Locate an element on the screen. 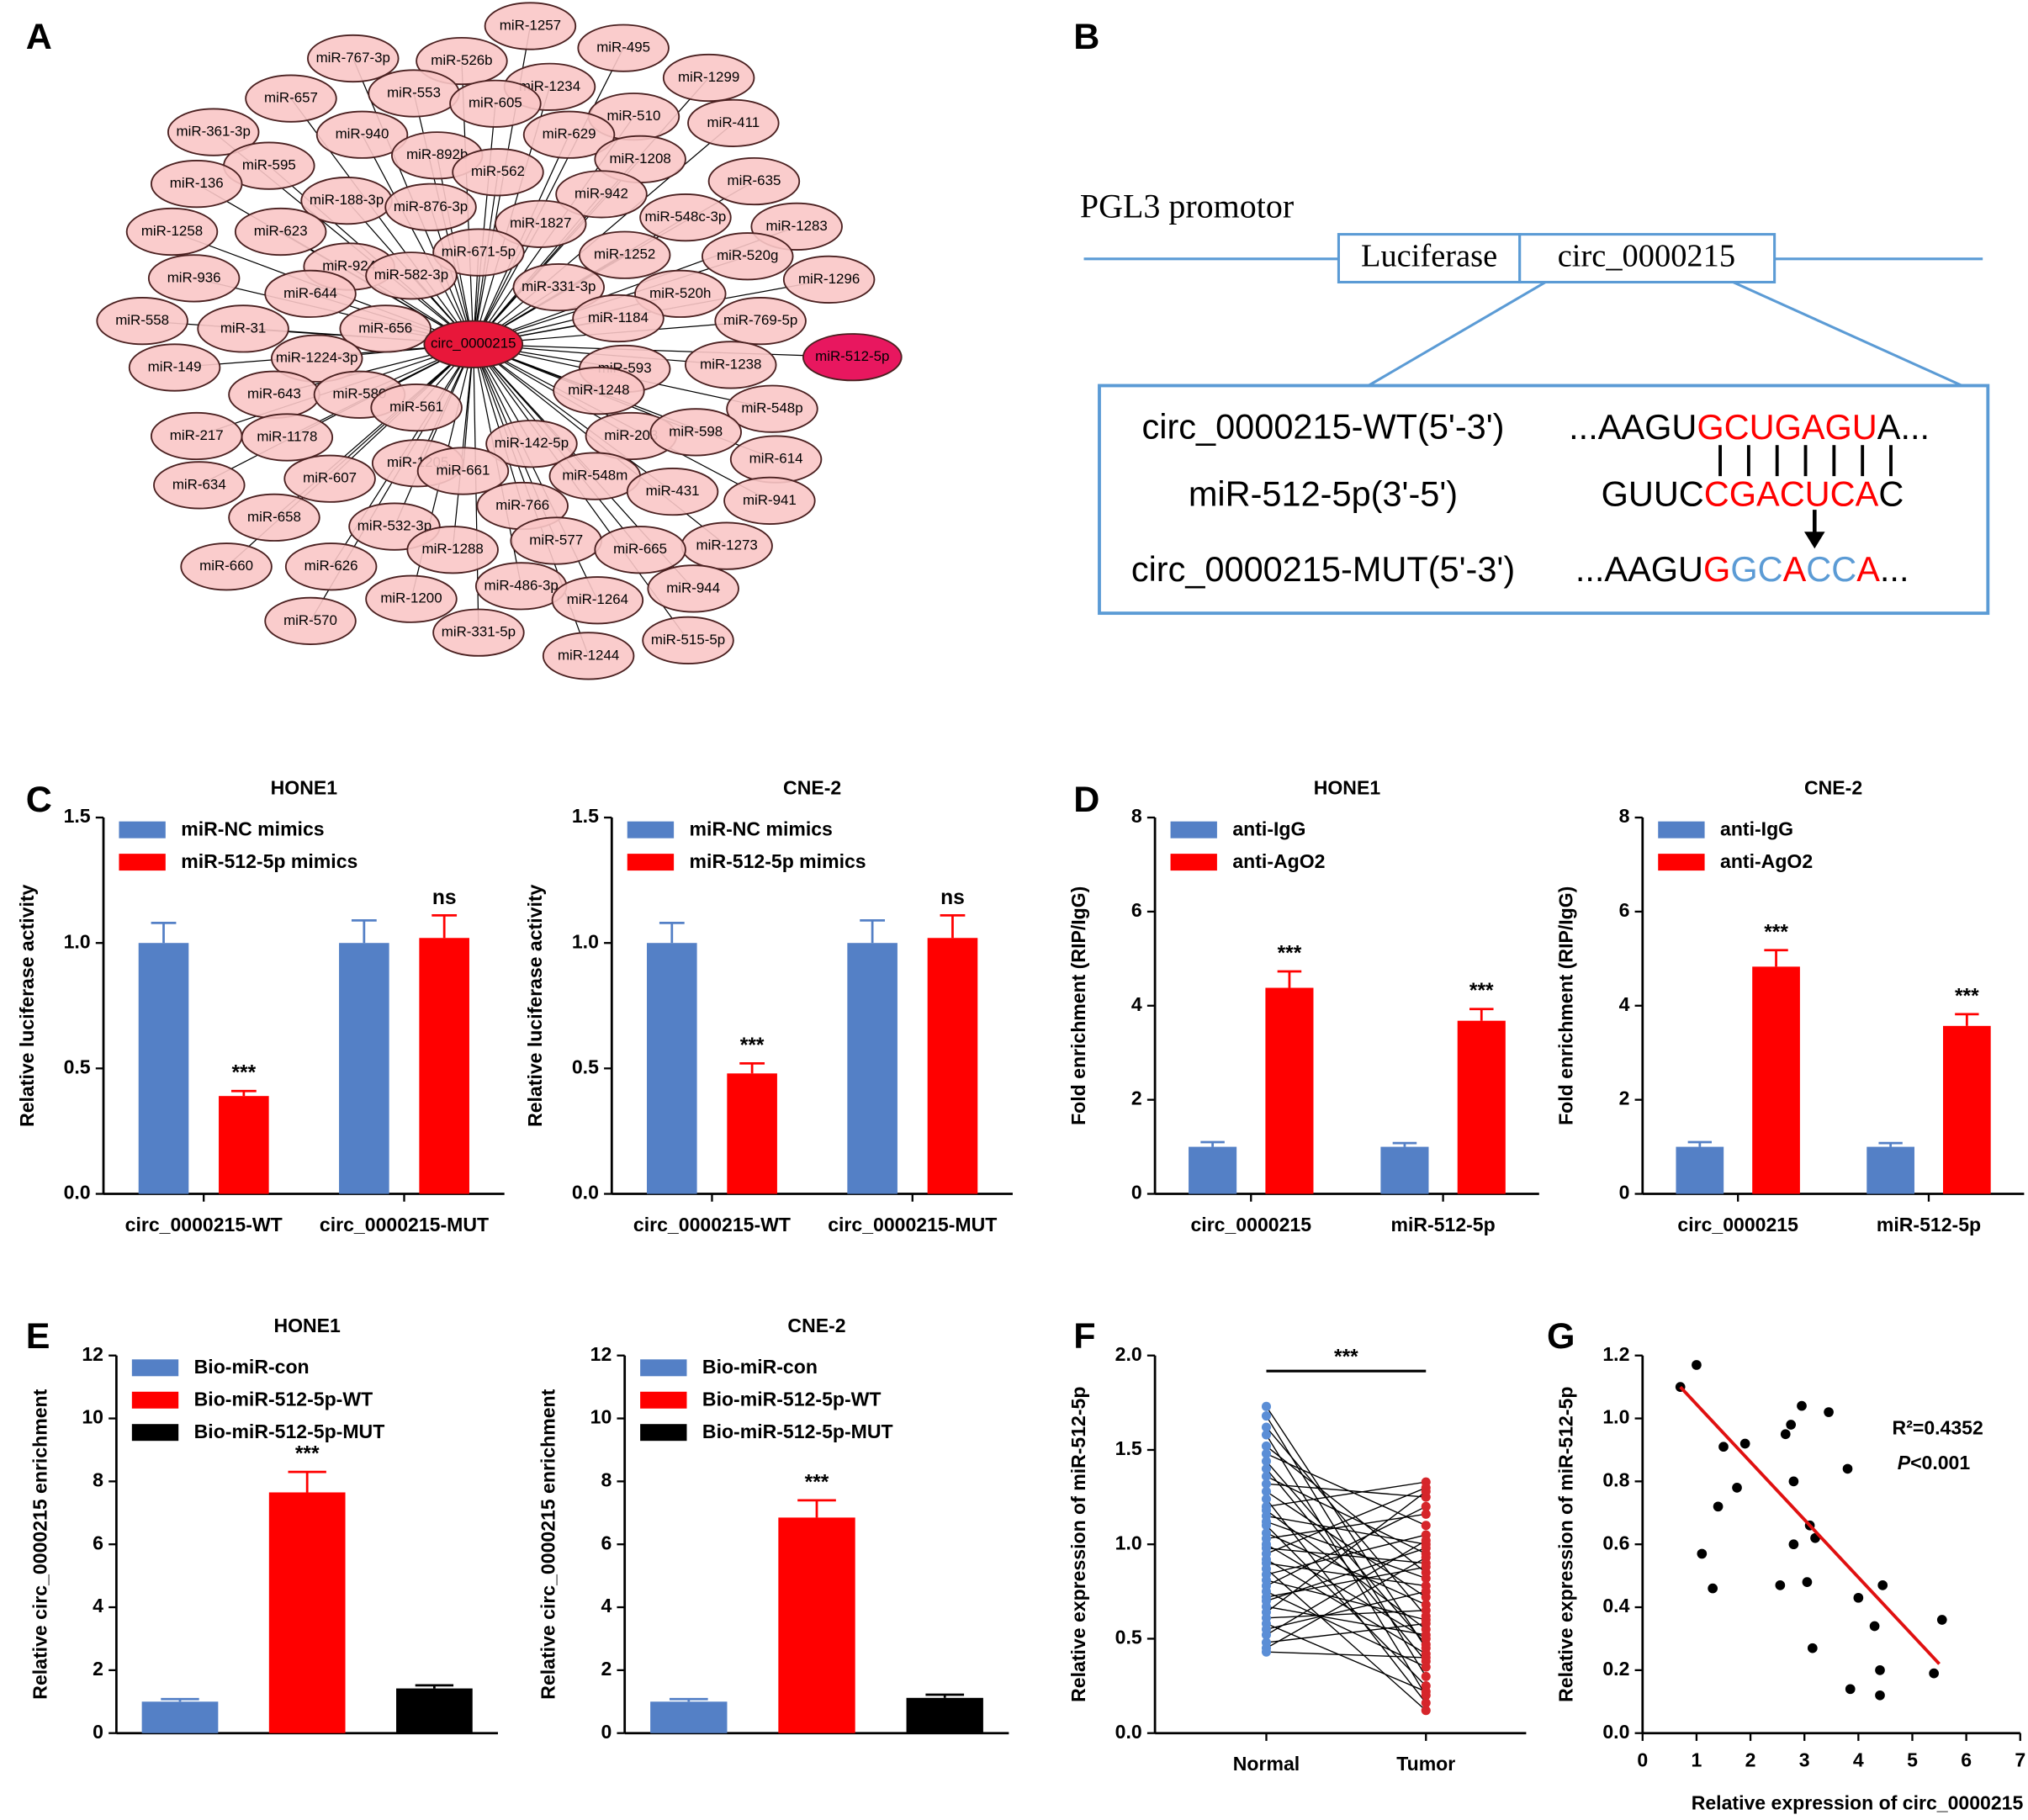  node-label: miR-661 is located at coordinates (463, 470).